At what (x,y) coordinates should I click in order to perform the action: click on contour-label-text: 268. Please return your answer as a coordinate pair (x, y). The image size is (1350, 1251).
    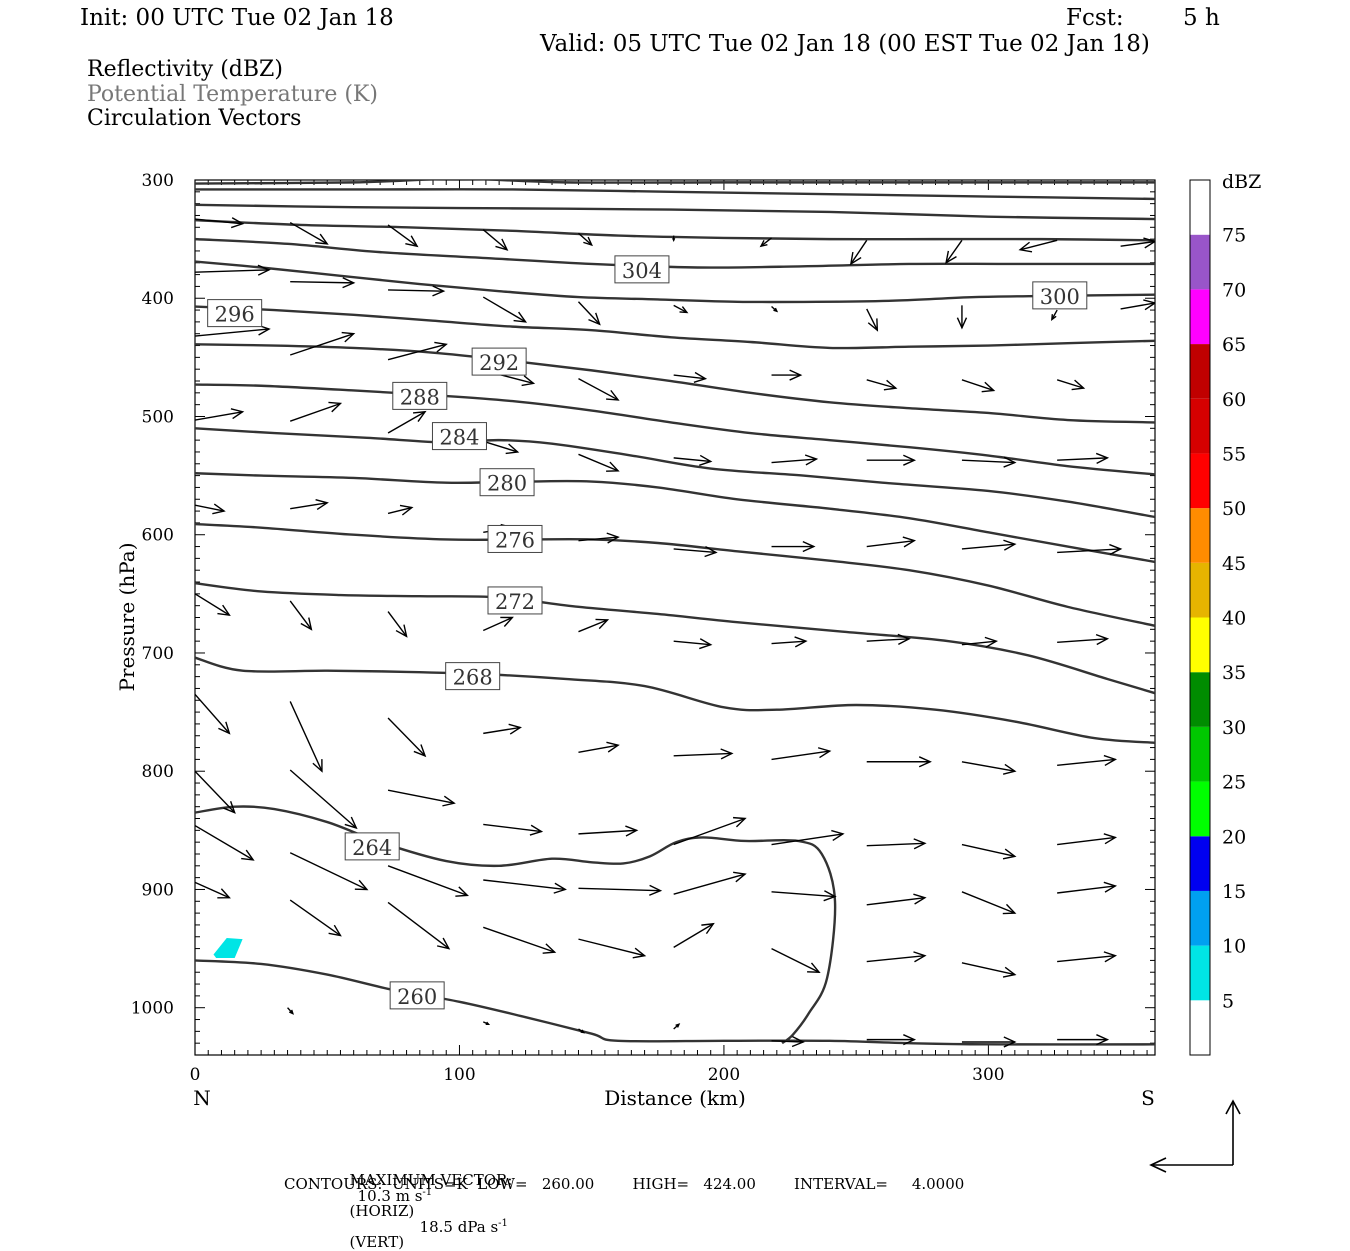
    Looking at the image, I should click on (473, 678).